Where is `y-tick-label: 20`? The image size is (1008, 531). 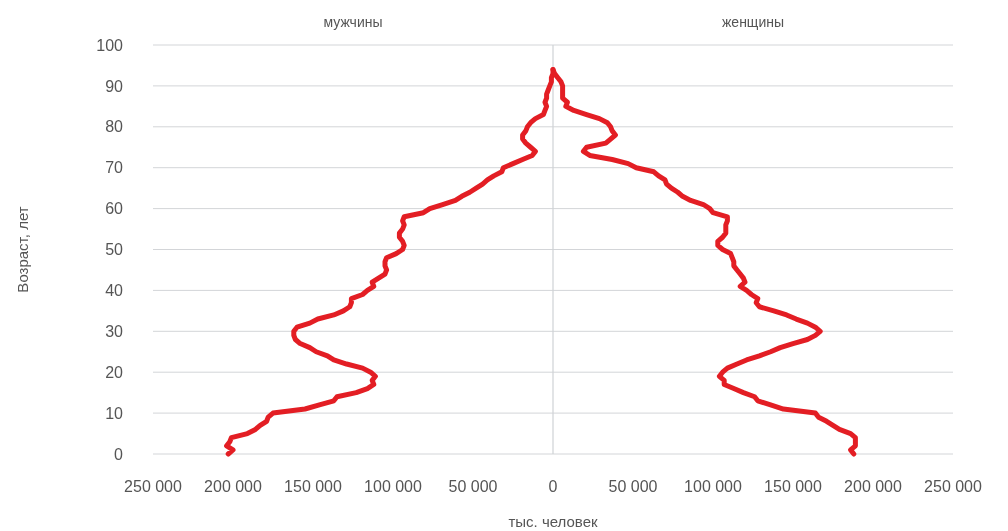
y-tick-label: 20 is located at coordinates (114, 372).